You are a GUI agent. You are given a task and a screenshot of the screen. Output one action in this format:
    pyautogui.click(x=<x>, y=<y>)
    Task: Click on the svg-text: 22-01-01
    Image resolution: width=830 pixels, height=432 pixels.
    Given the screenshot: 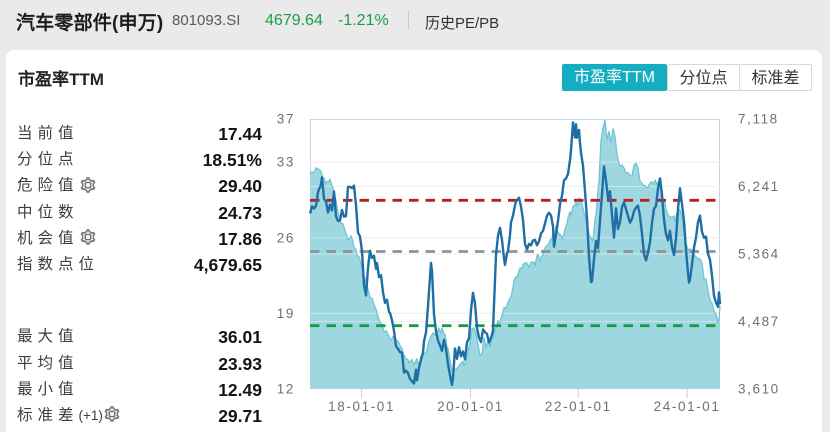 What is the action you would take?
    pyautogui.click(x=578, y=406)
    